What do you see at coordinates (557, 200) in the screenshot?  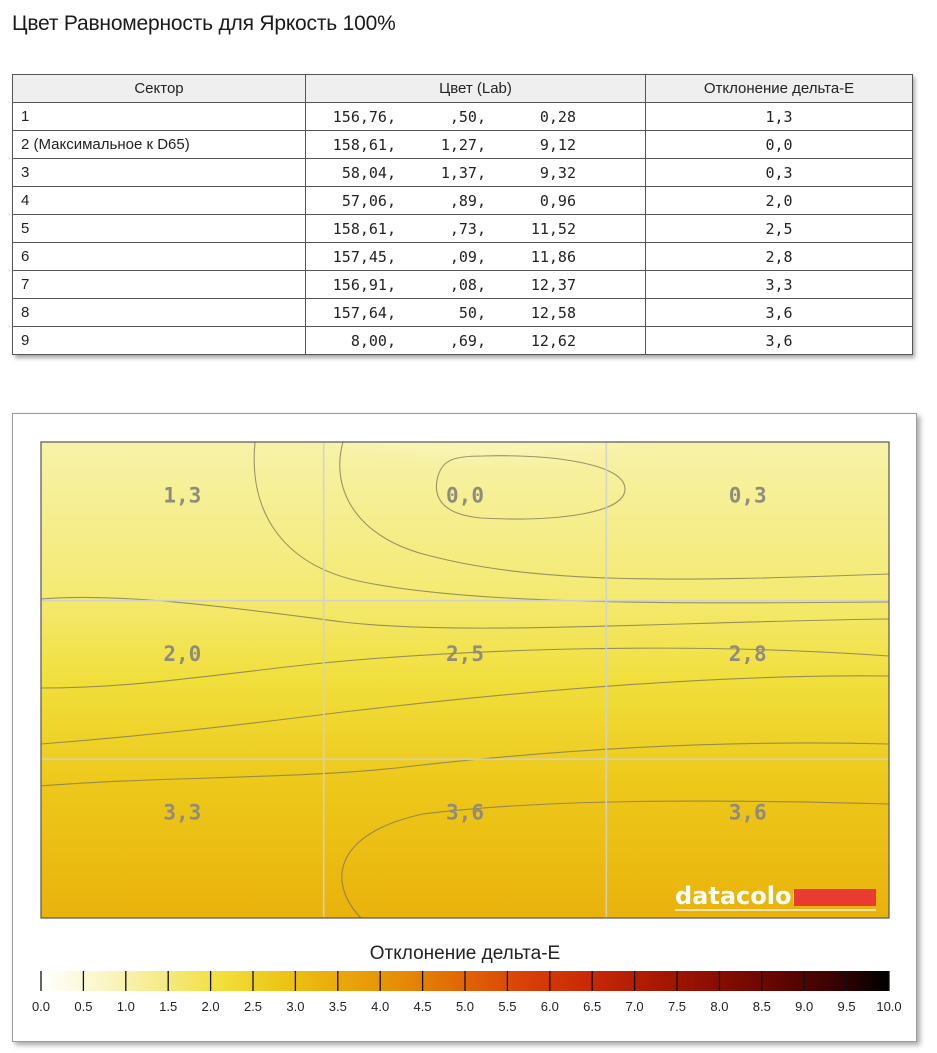 I see `lab-b-value: 0,96` at bounding box center [557, 200].